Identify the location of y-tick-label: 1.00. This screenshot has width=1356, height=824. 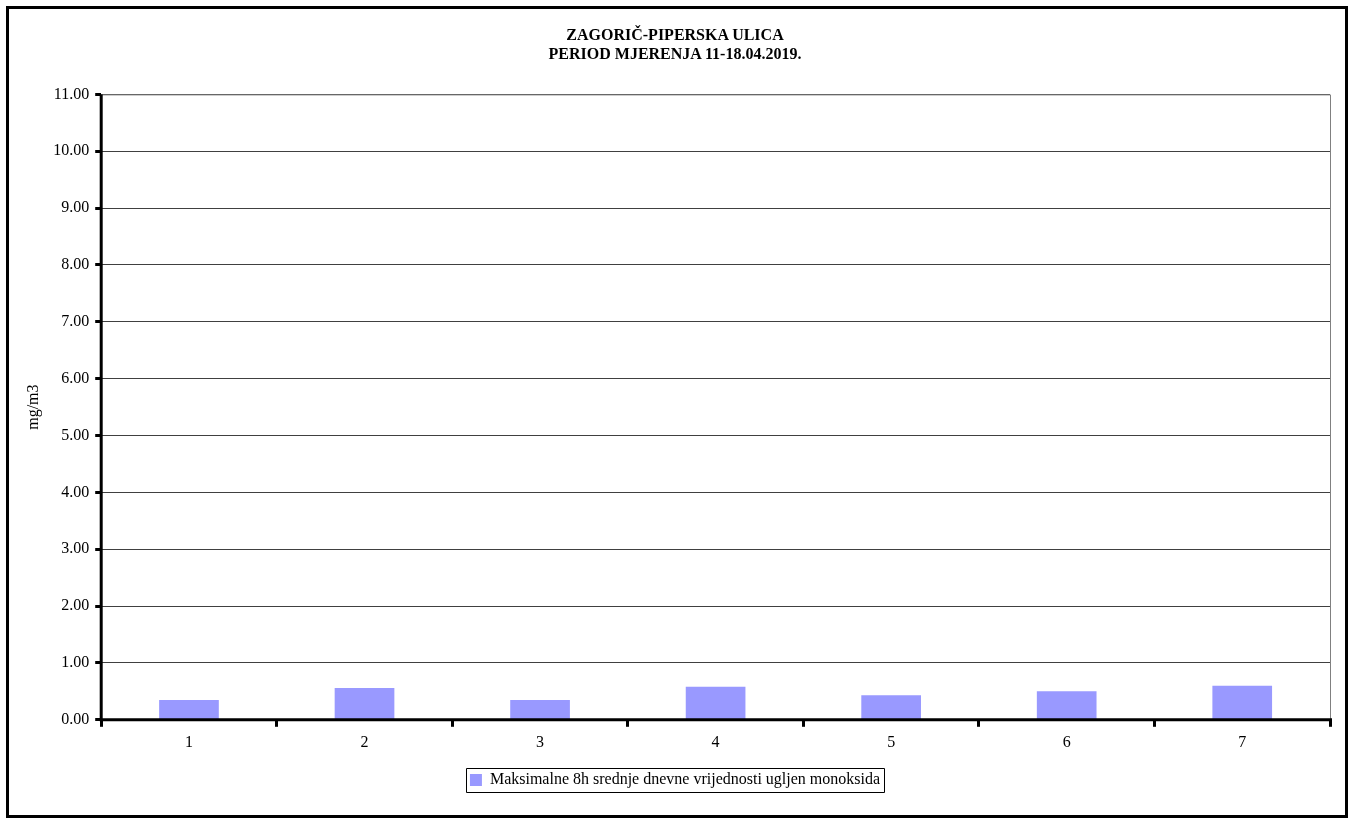
(75, 662).